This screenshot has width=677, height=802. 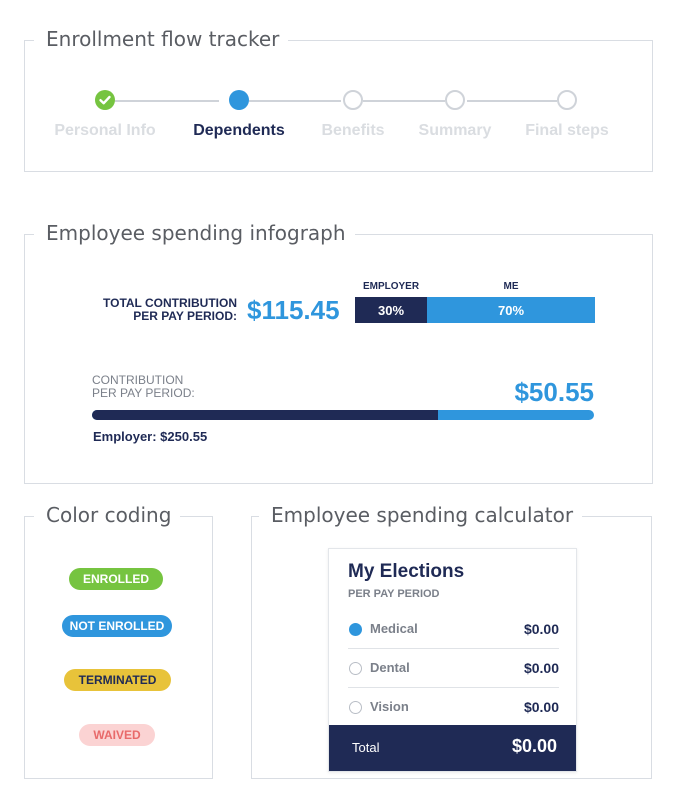 What do you see at coordinates (394, 628) in the screenshot?
I see `election-label: Medical` at bounding box center [394, 628].